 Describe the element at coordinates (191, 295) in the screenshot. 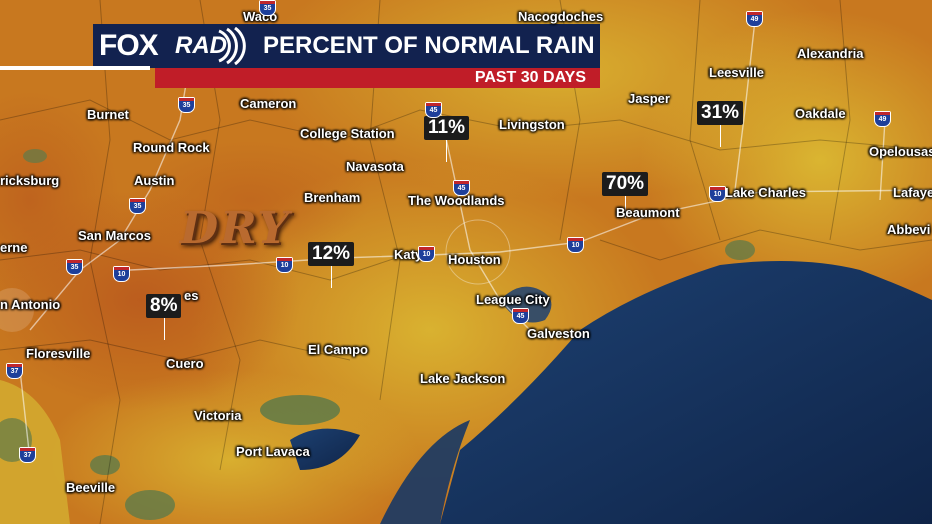

I see `city-label: es` at that location.